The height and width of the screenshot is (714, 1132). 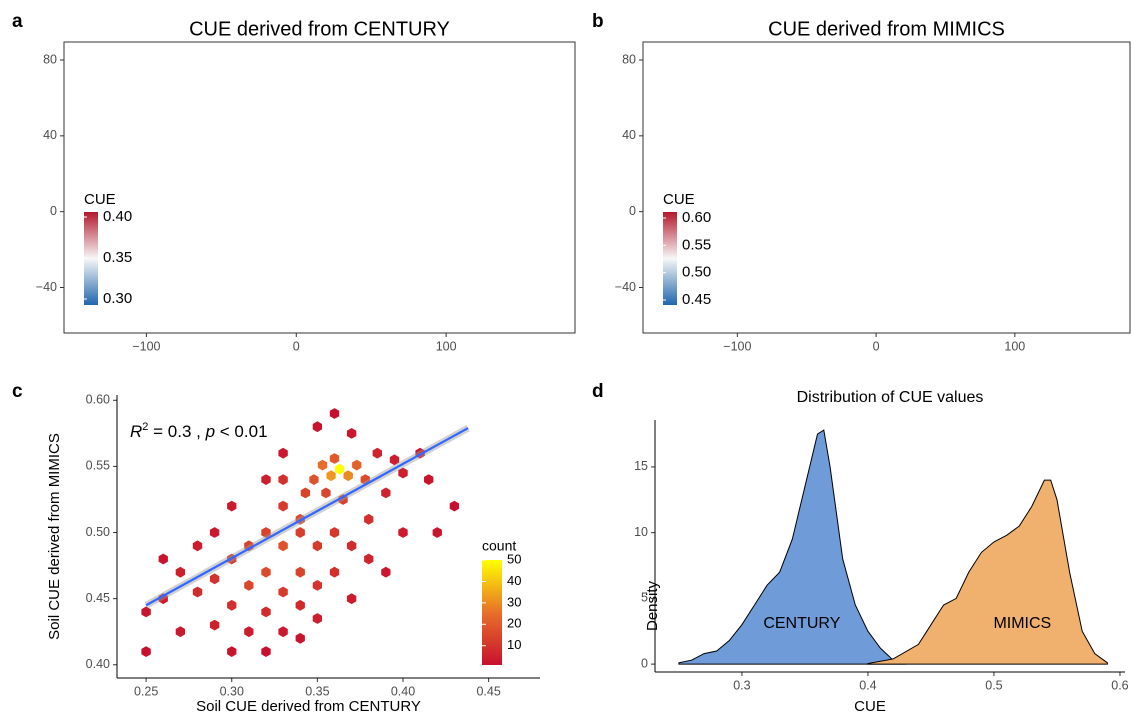 What do you see at coordinates (117, 257) in the screenshot?
I see `legend-label: 0.35` at bounding box center [117, 257].